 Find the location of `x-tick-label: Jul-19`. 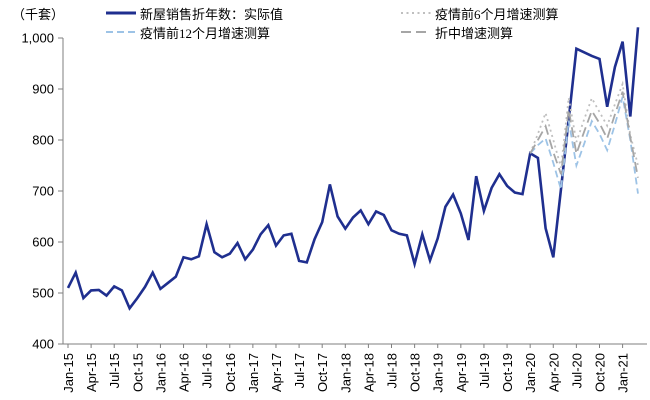

x-tick-label: Jul-19 is located at coordinates (484, 370).